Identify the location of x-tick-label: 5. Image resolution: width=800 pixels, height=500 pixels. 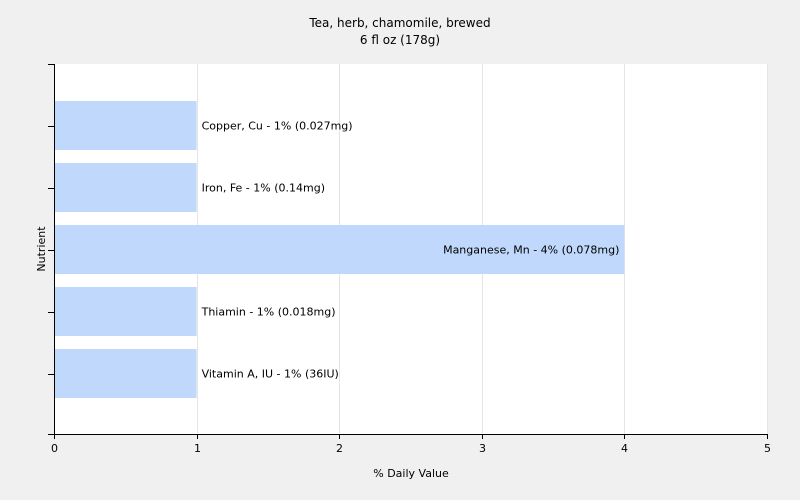
(767, 448).